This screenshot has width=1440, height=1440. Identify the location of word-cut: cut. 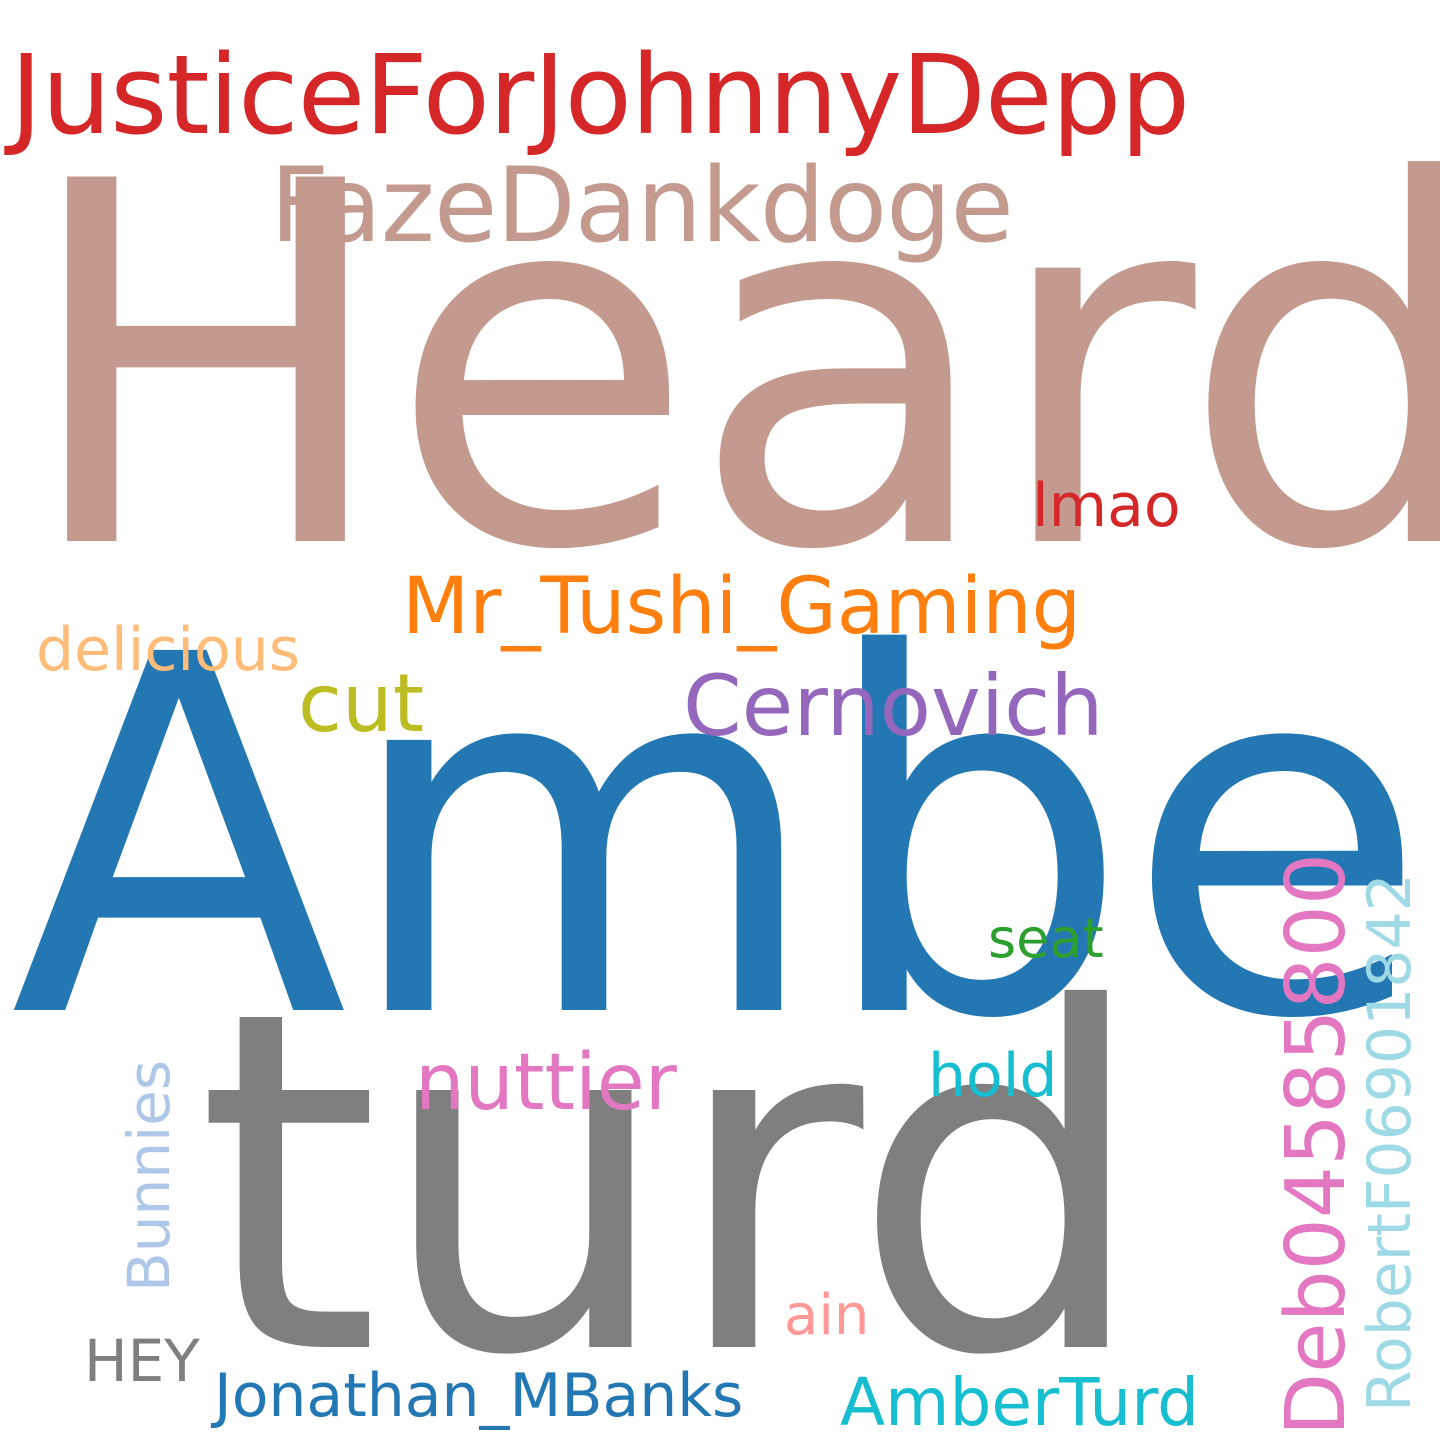
(361, 703).